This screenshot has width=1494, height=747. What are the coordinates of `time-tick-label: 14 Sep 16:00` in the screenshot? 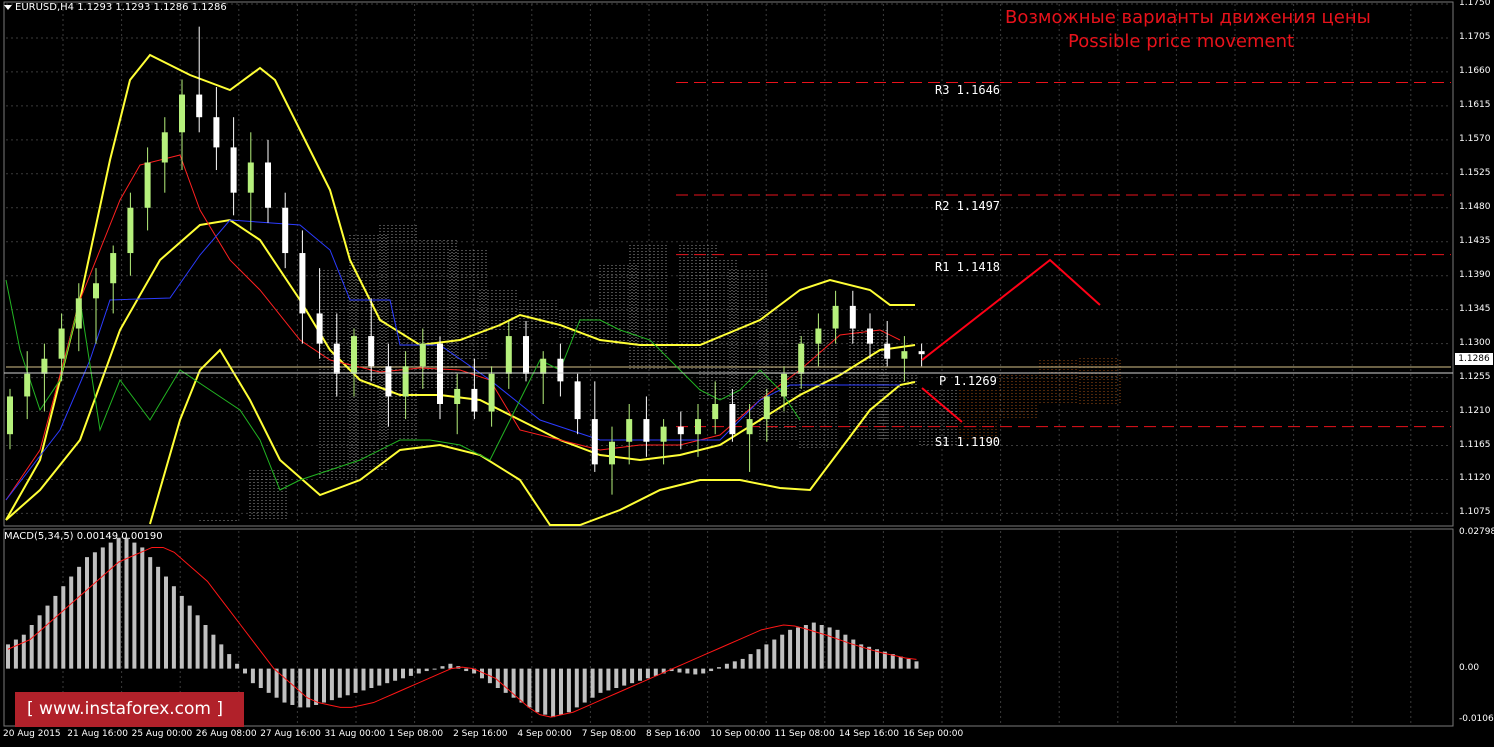 It's located at (868, 734).